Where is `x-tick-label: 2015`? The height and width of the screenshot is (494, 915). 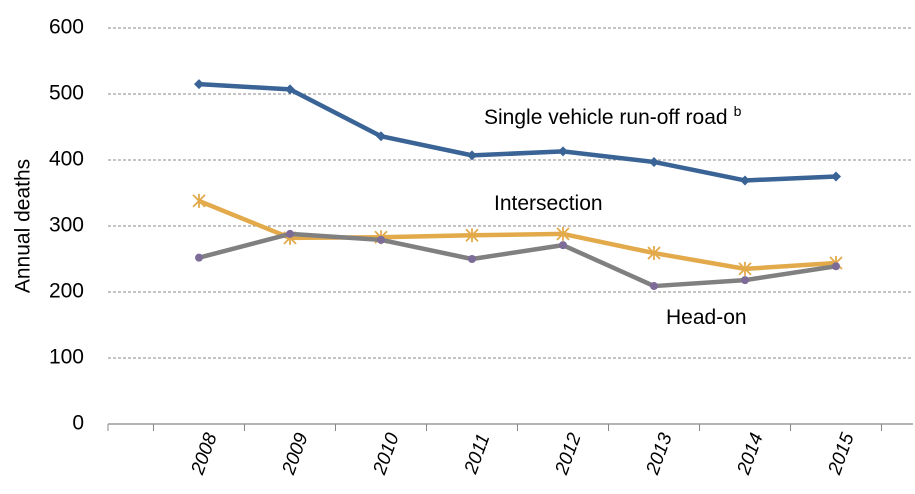
x-tick-label: 2015 is located at coordinates (841, 454).